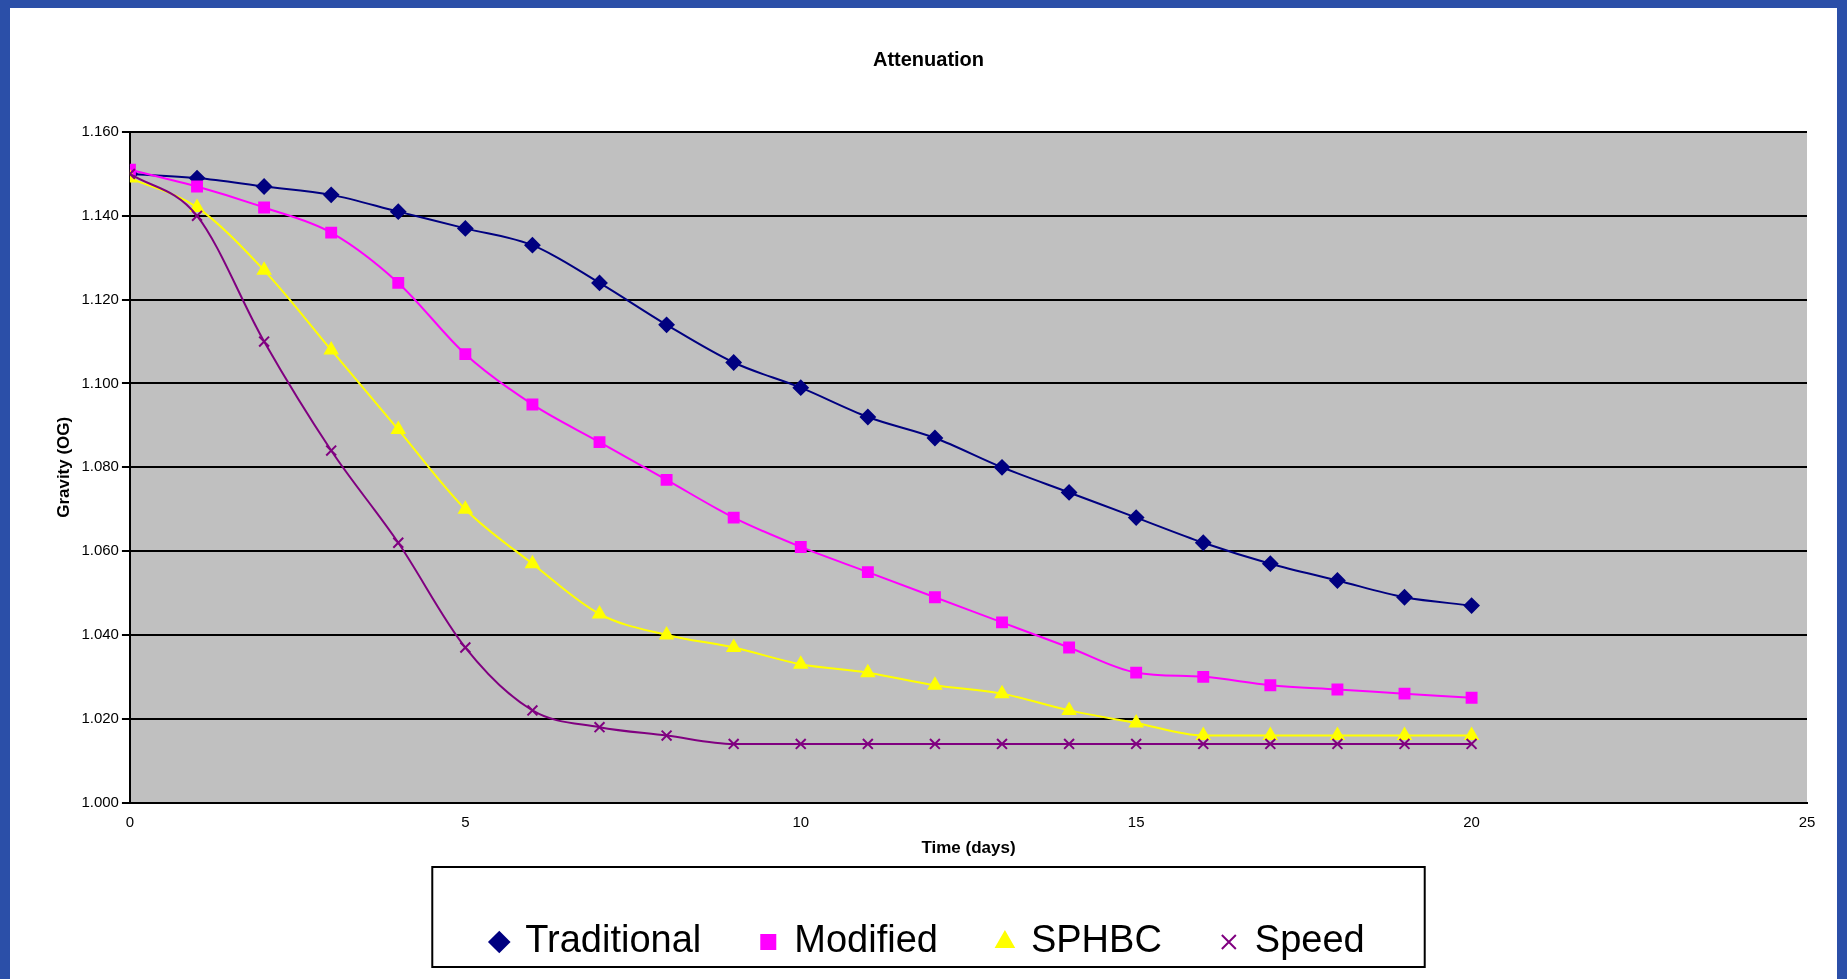  What do you see at coordinates (100, 131) in the screenshot?
I see `y-tick-label: 1.160` at bounding box center [100, 131].